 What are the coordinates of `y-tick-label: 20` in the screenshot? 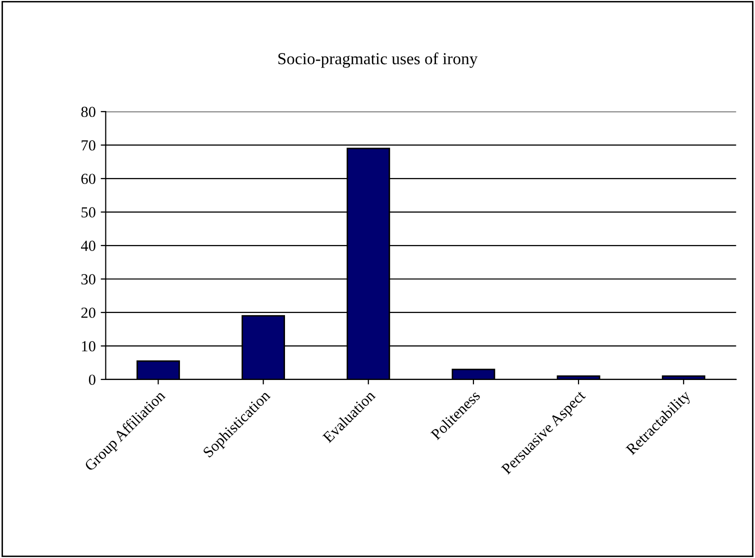 It's located at (88, 313).